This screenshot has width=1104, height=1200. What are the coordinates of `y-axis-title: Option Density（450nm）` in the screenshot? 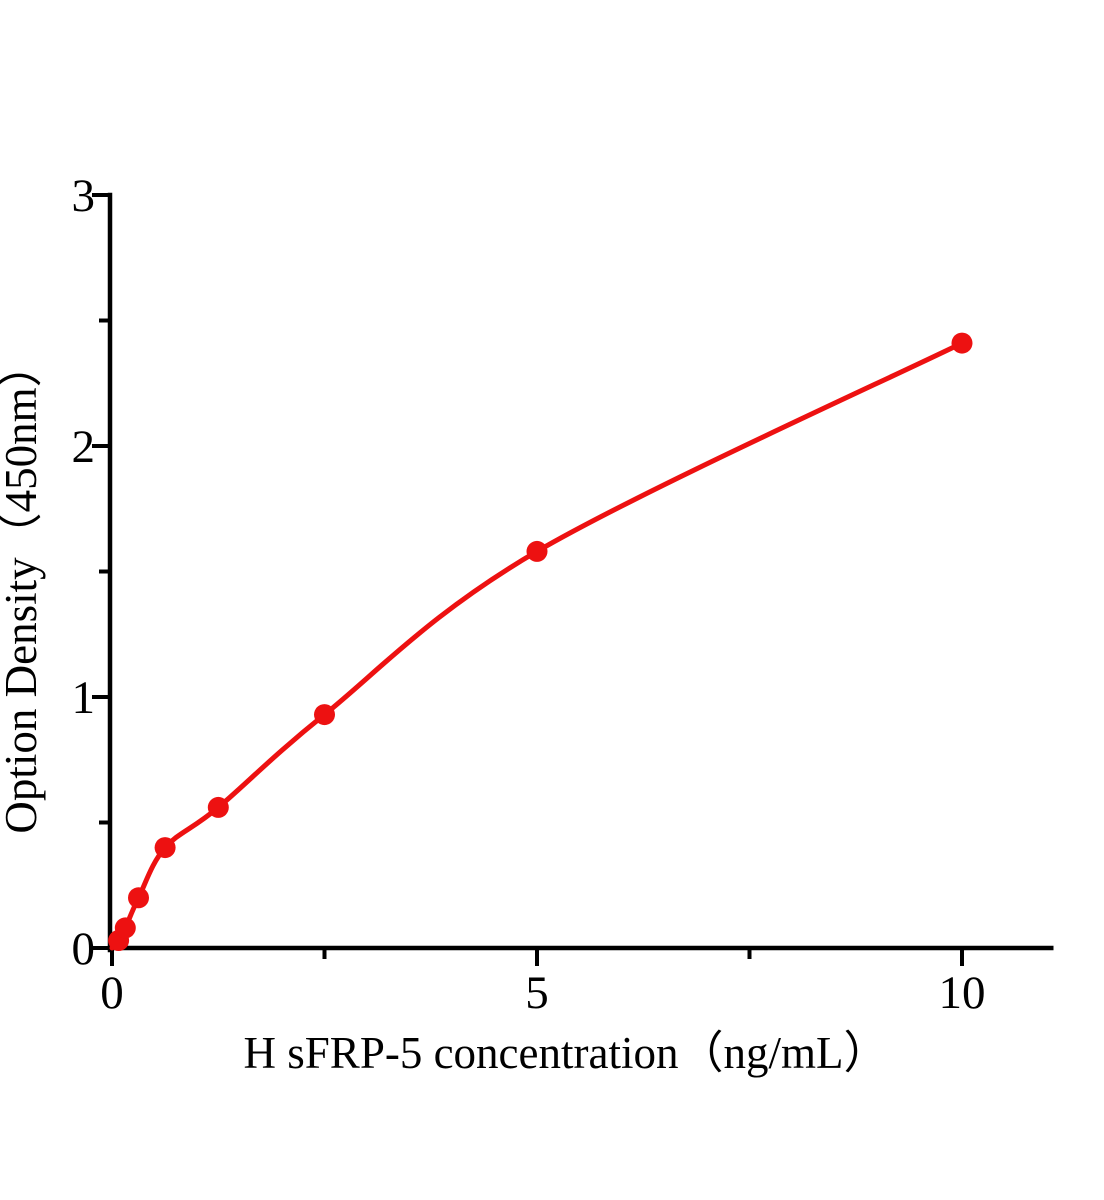 It's located at (23, 587).